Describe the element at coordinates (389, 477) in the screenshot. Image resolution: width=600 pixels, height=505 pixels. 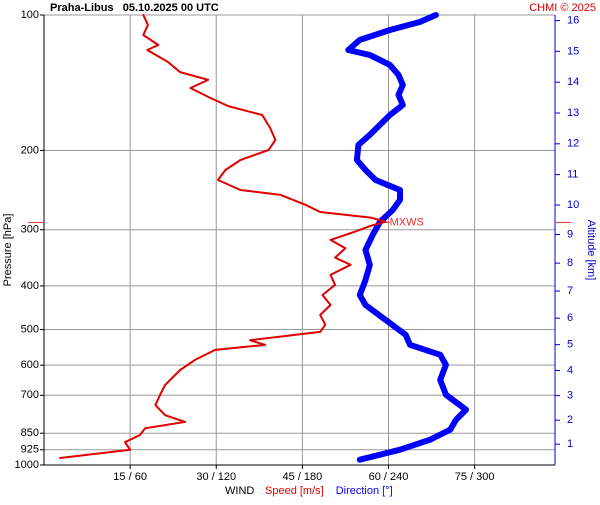
I see `x-tick-label: 60 / 240` at that location.